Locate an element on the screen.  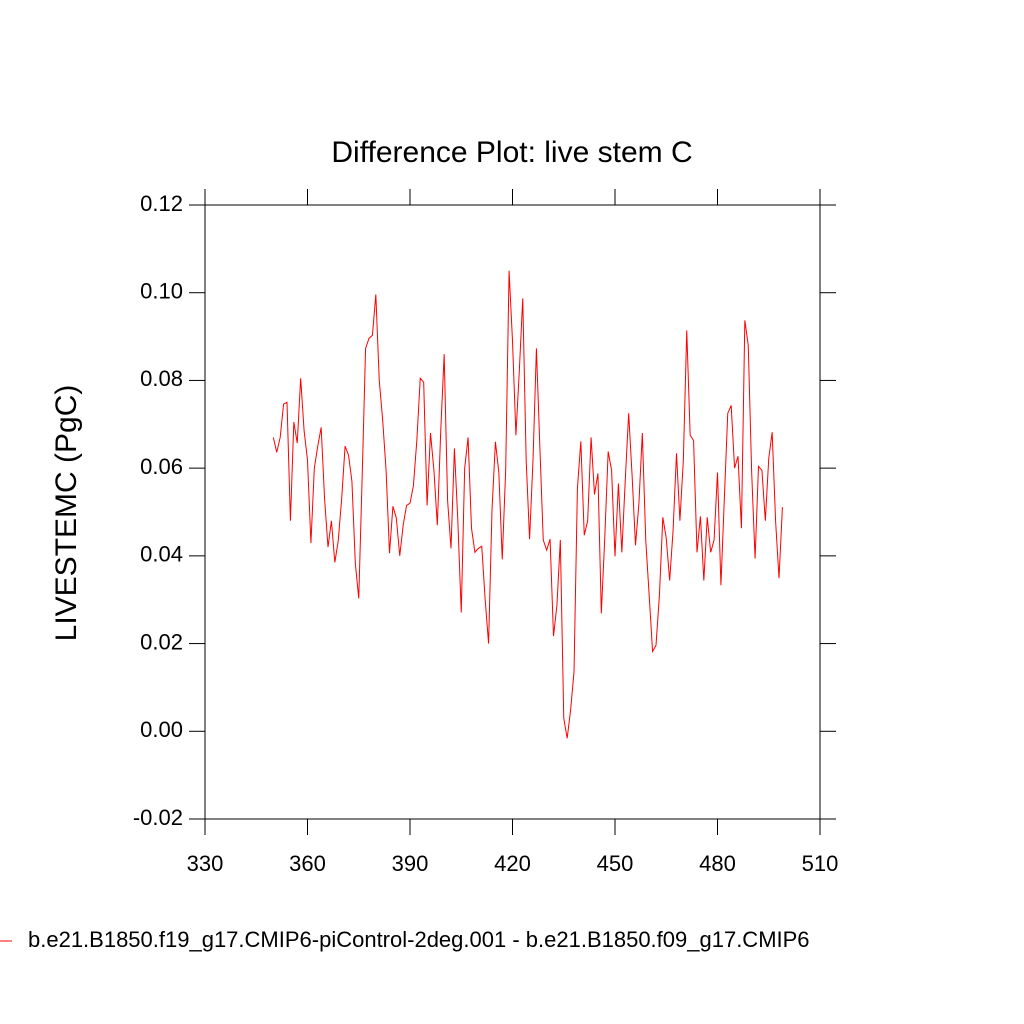
y-tick-label: -0.02 is located at coordinates (158, 817).